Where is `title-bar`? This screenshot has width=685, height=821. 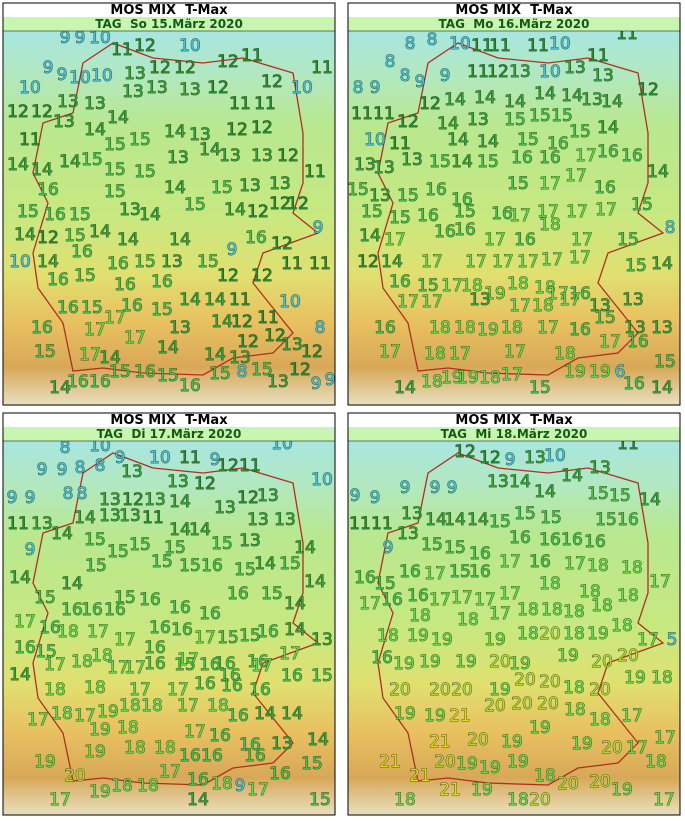
title-bar is located at coordinates (169, 420).